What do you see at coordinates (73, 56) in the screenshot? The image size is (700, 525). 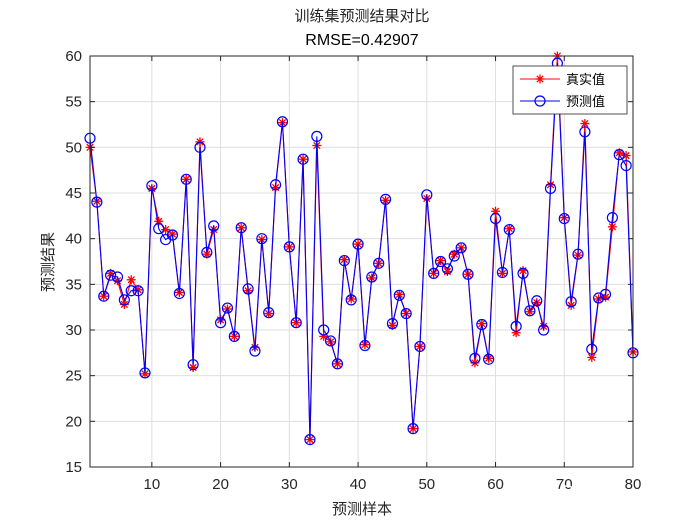 I see `y-tick-label: 60` at bounding box center [73, 56].